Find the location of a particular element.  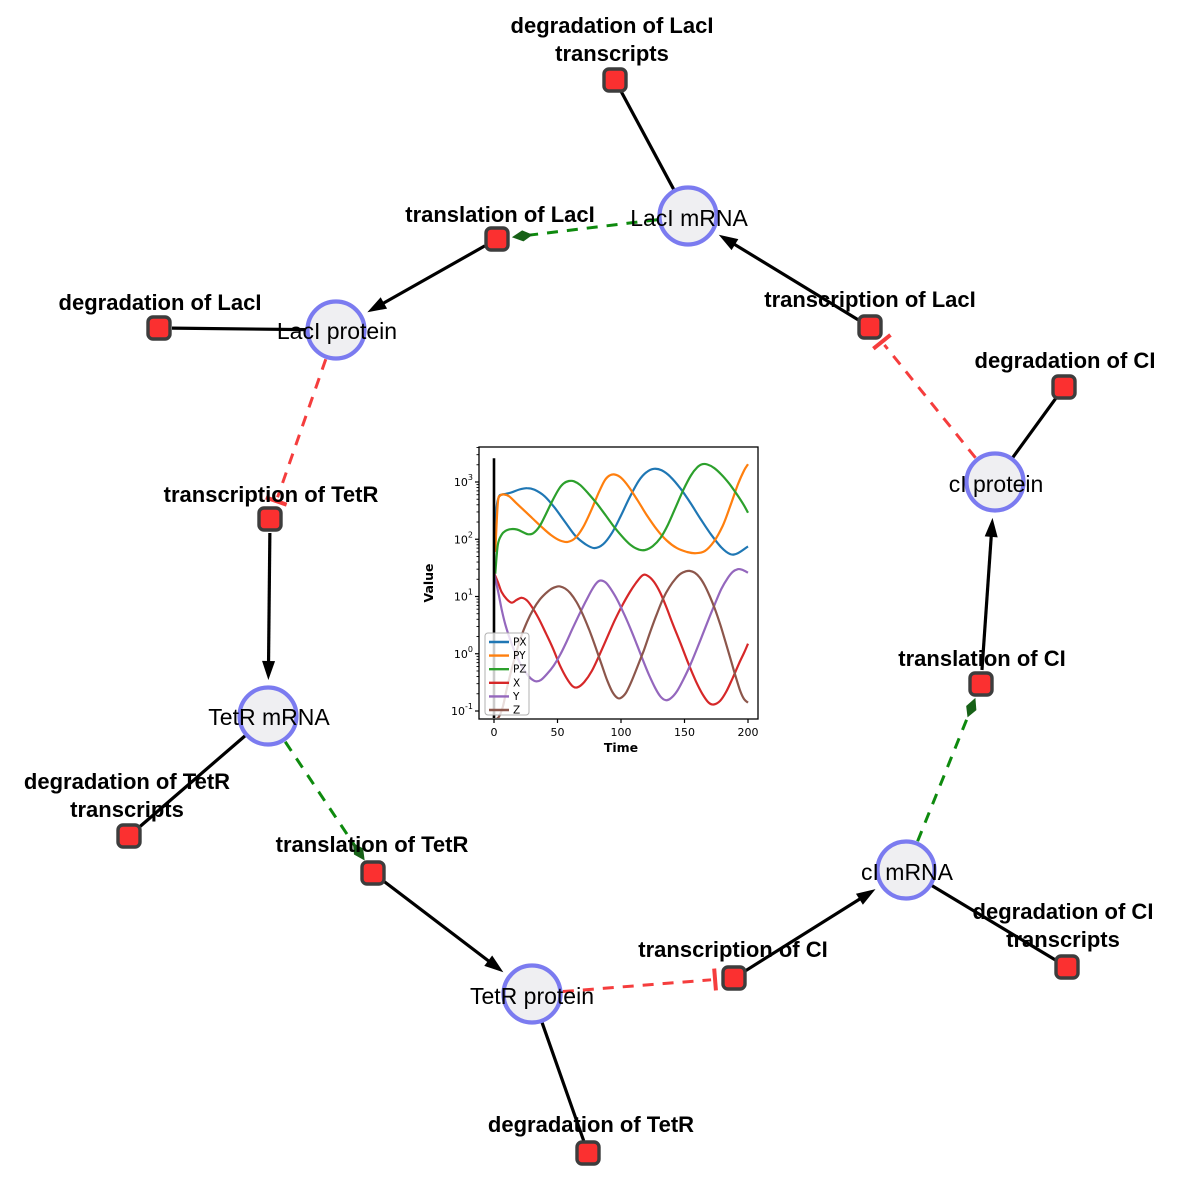

reaction-label-degradation_tetr-line1: degradation of TetR is located at coordinates (591, 1124).